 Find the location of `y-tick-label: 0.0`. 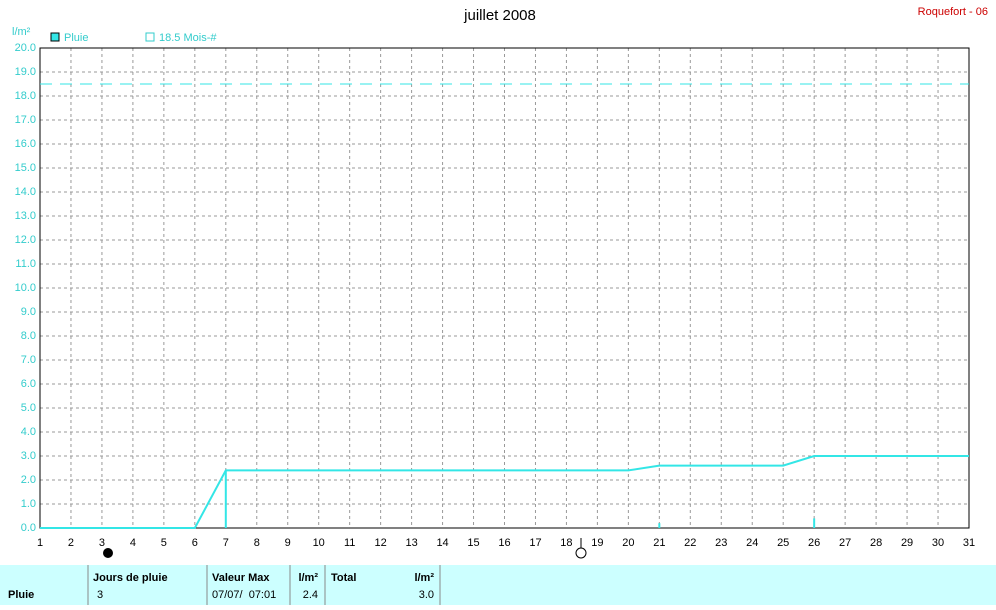

y-tick-label: 0.0 is located at coordinates (28, 528).